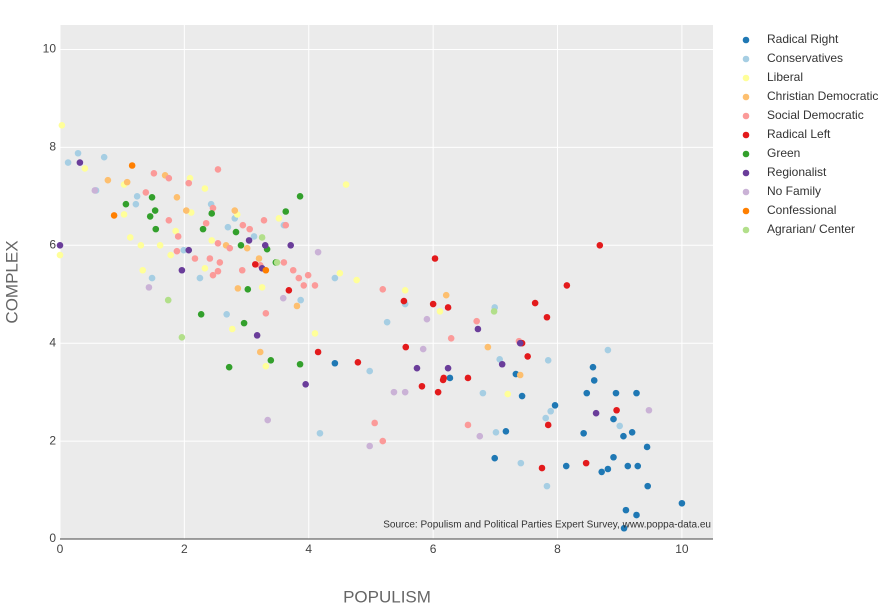  Describe the element at coordinates (387, 596) in the screenshot. I see `x-axis-title: POPULISM` at that location.